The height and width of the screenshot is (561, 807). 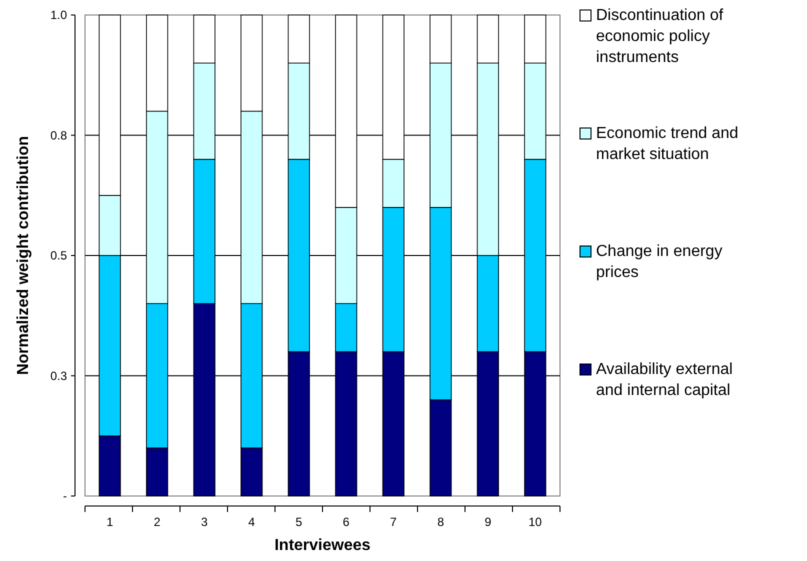 I want to click on x-axis-title: Interviewees, so click(x=322, y=545).